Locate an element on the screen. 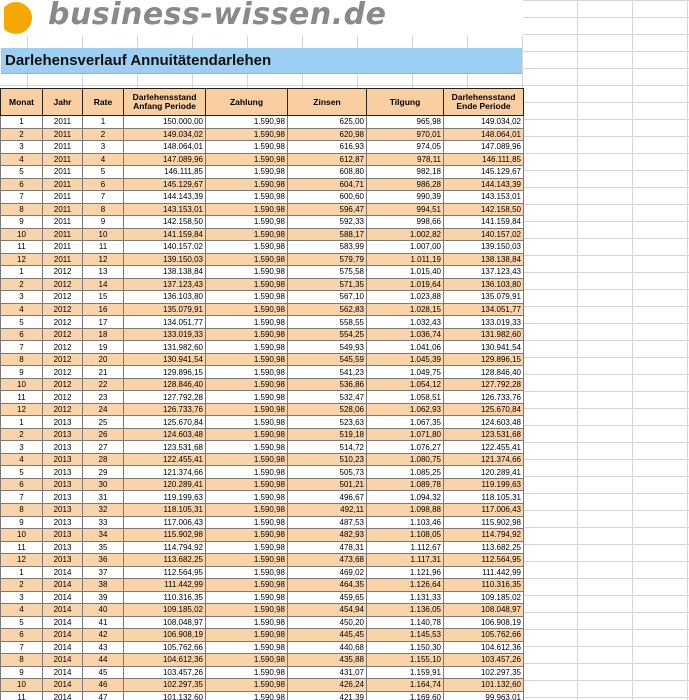 Image resolution: width=689 pixels, height=700 pixels. cell-tilgung: 1.098,88 is located at coordinates (405, 510).